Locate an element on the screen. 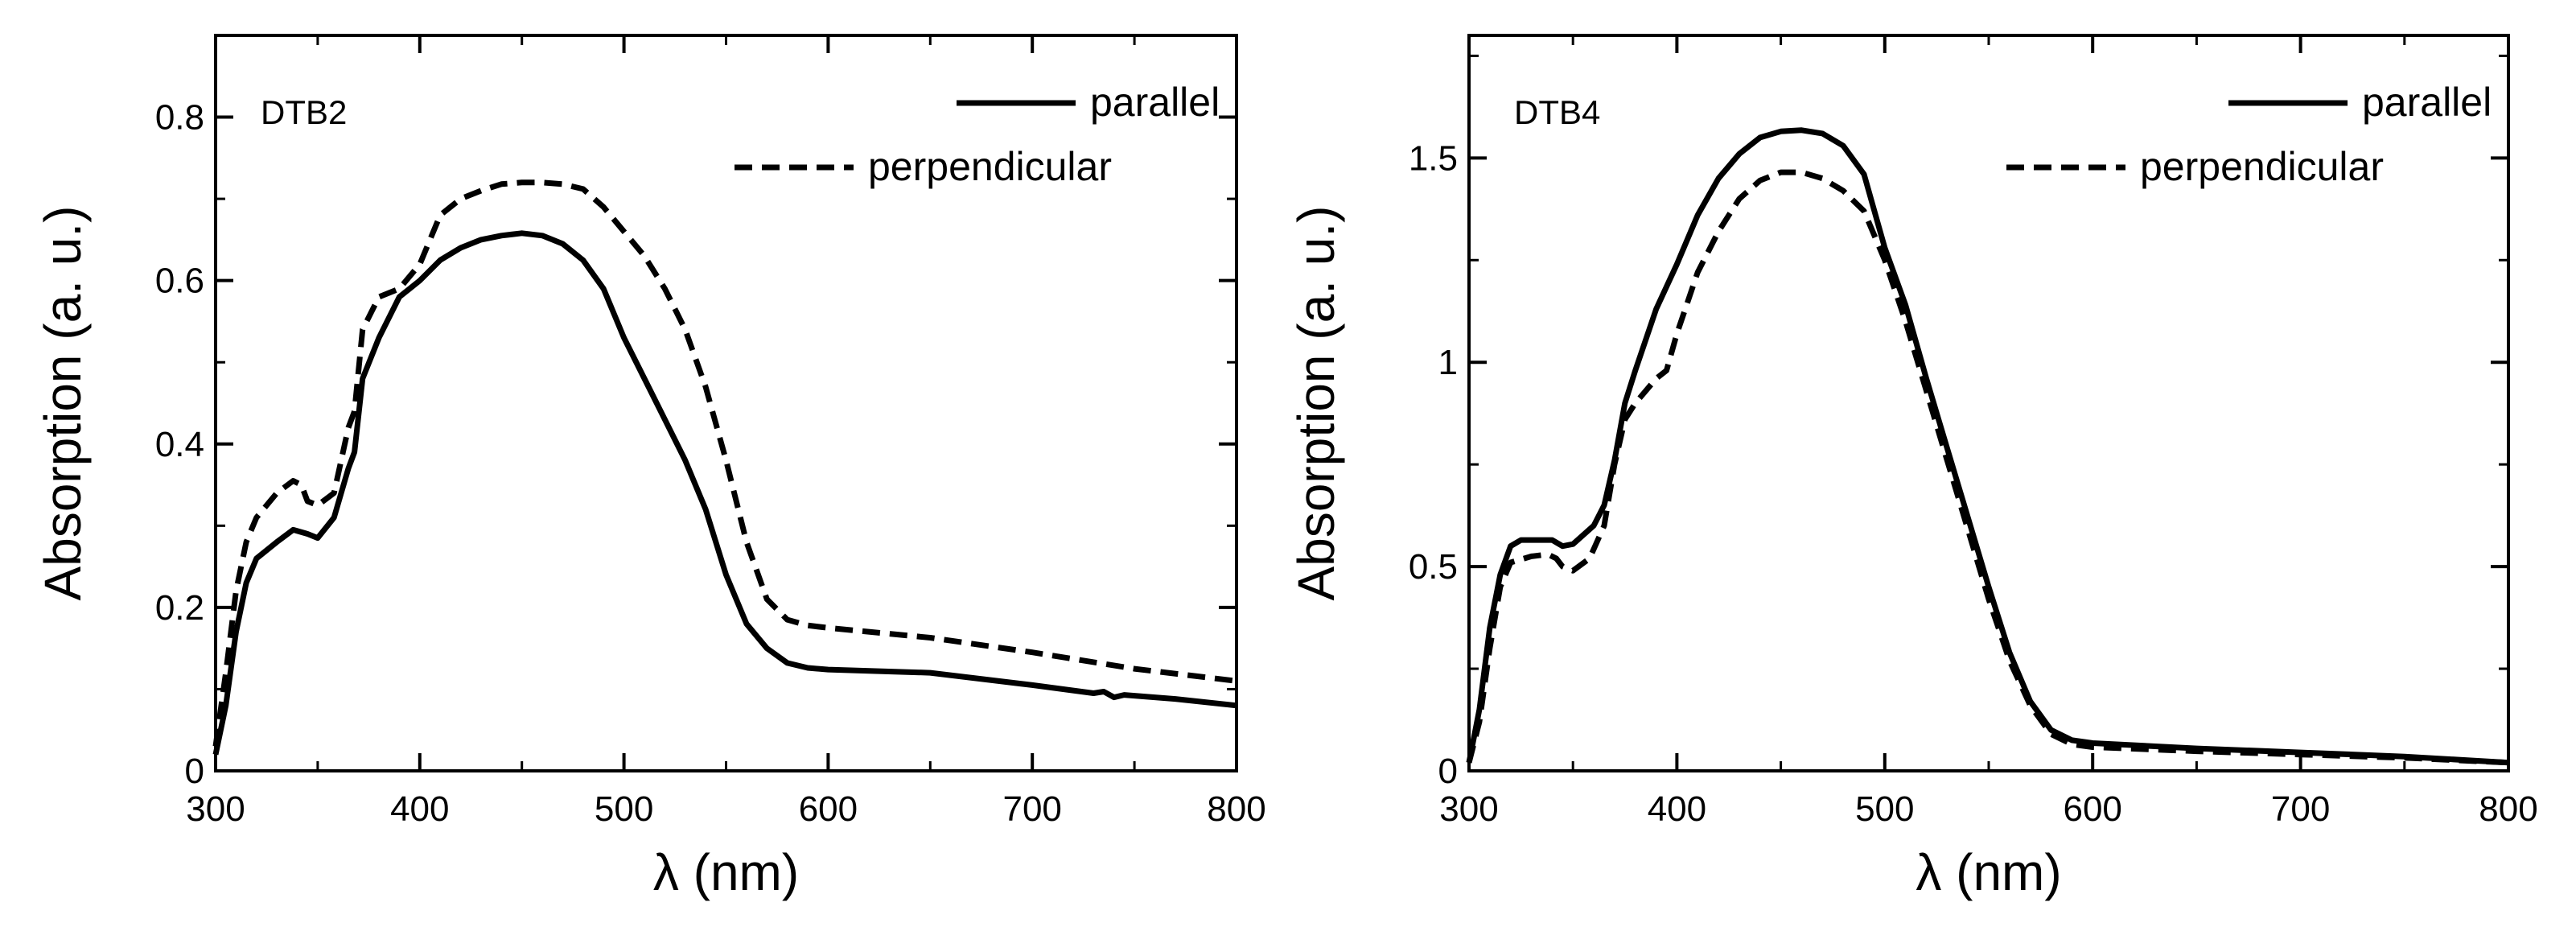  panel-label-dtb4: DTB4 is located at coordinates (1557, 112).